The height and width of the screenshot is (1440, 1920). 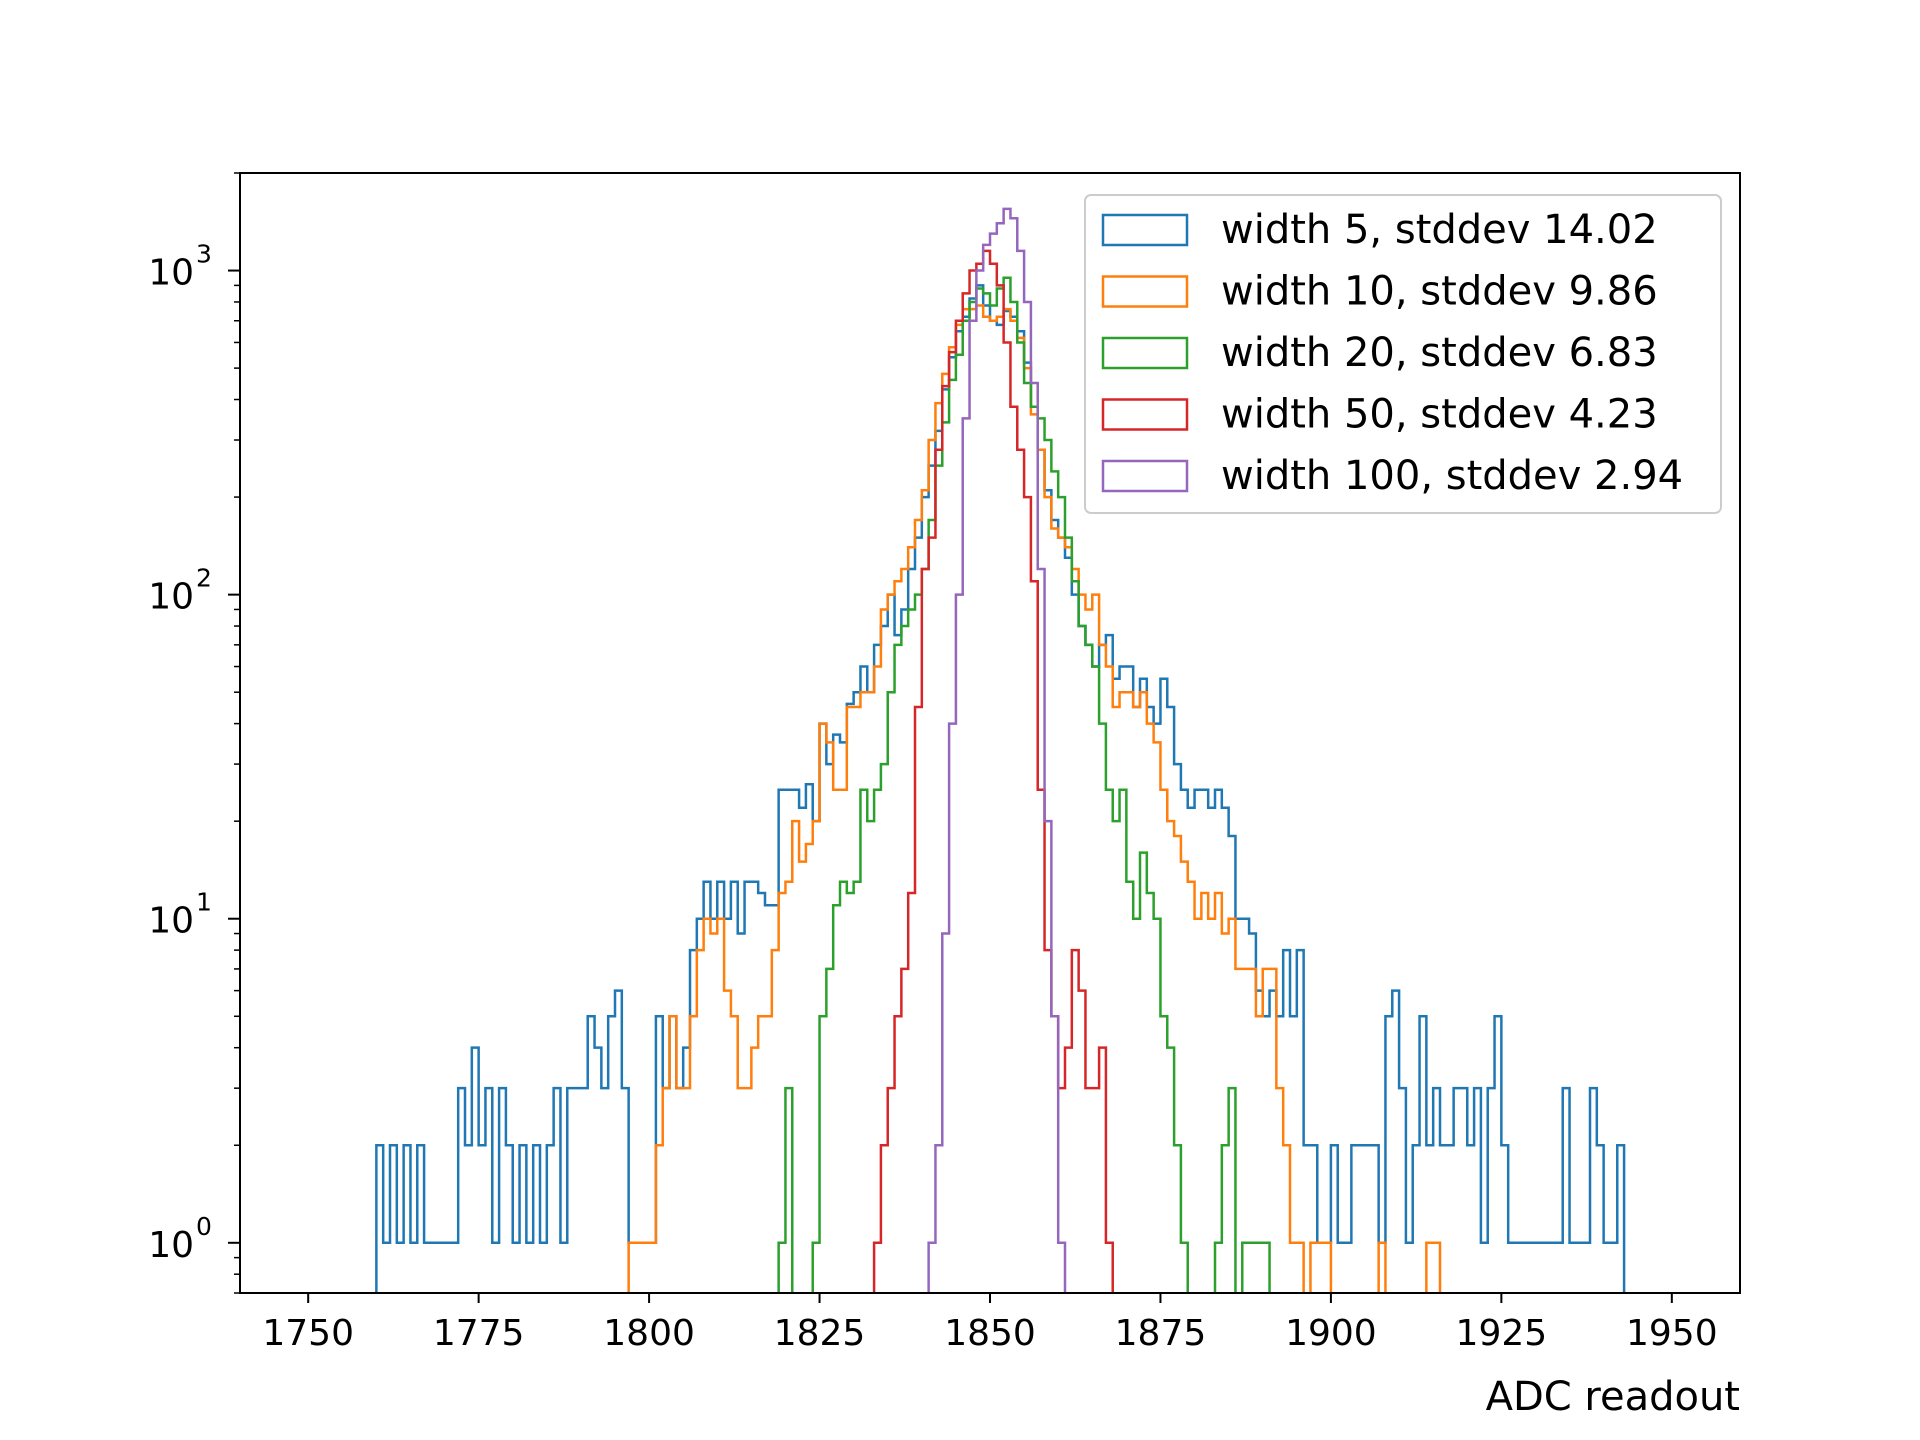 I want to click on legend-box, so click(x=1403, y=354).